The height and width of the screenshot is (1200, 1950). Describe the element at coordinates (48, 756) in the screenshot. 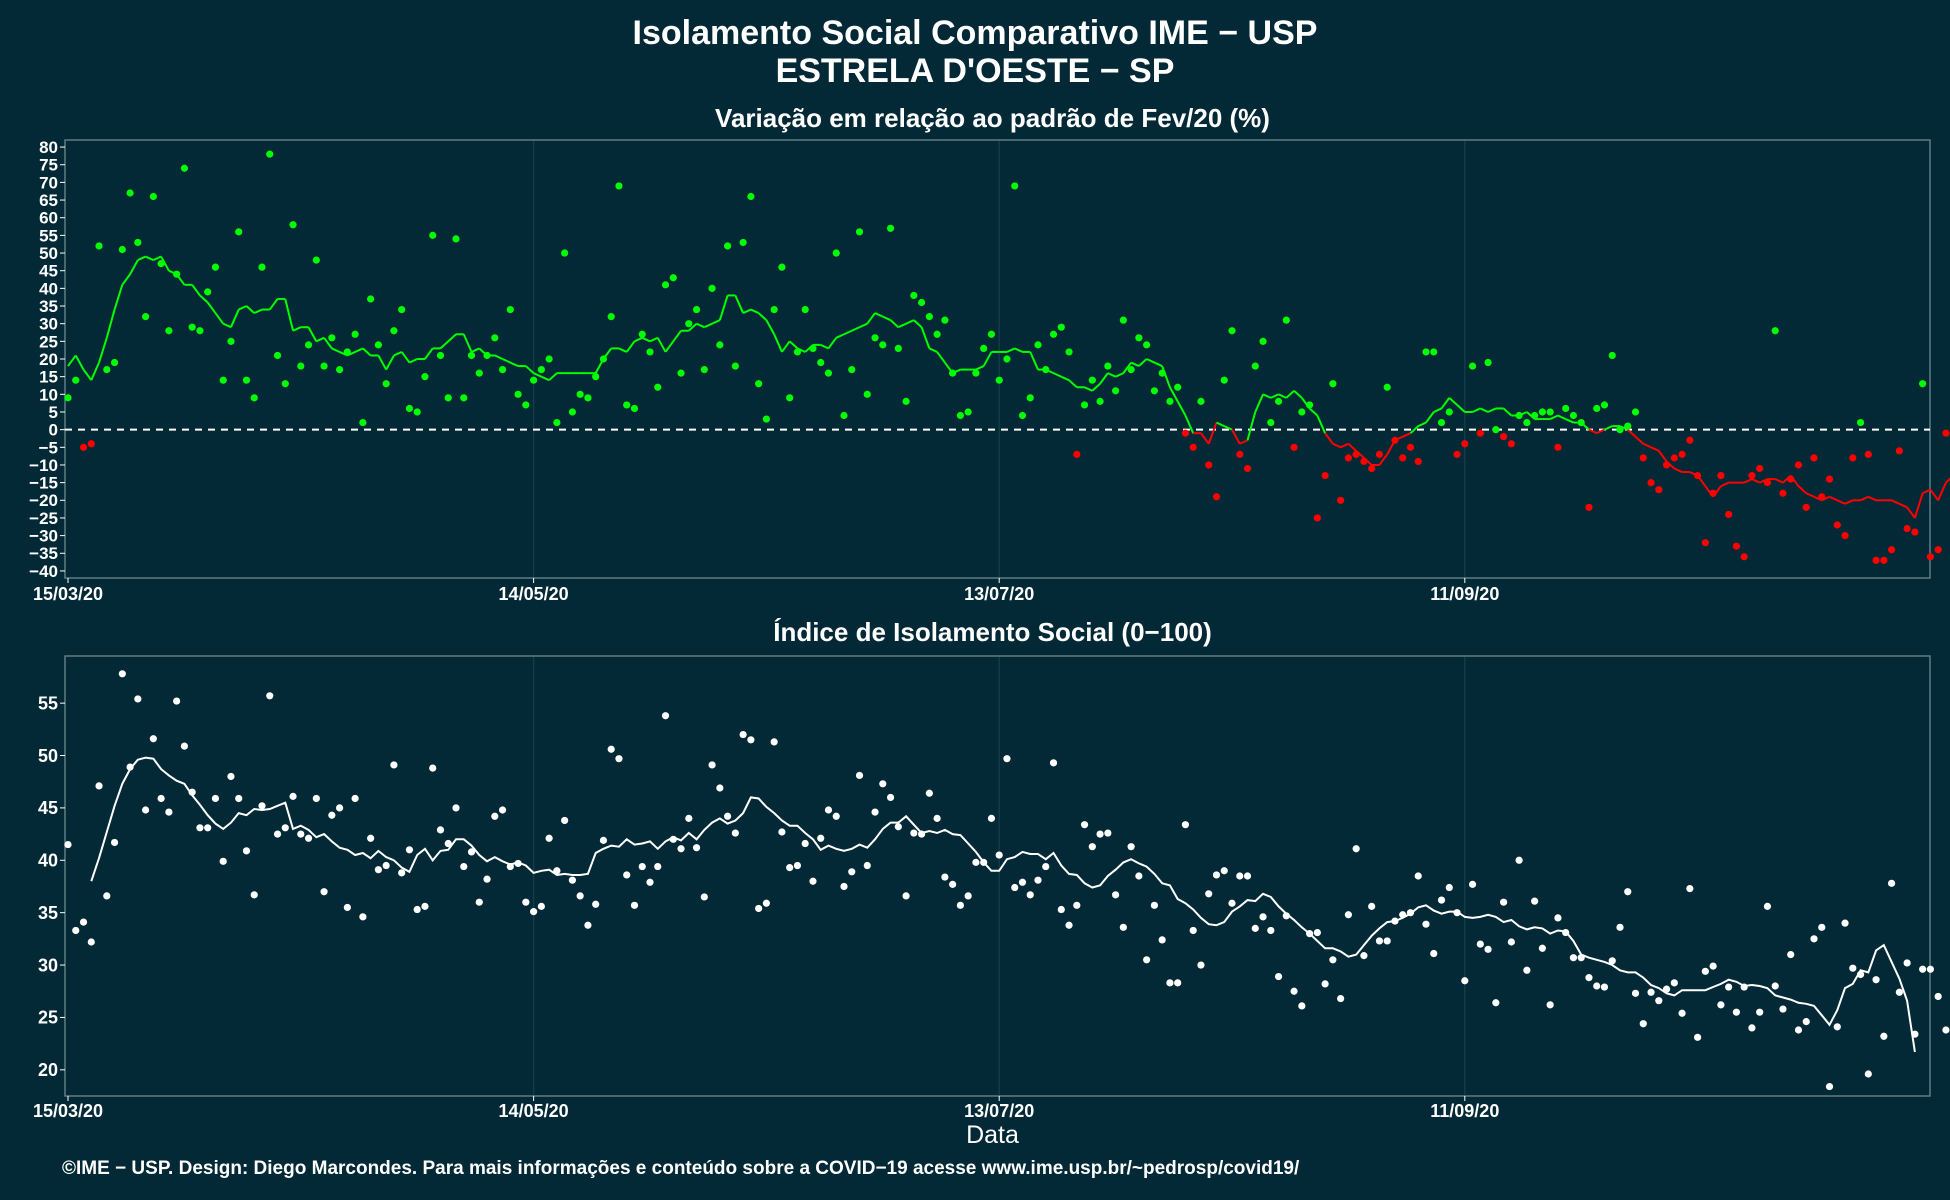

I see `p2-y-tick-label: 50` at that location.